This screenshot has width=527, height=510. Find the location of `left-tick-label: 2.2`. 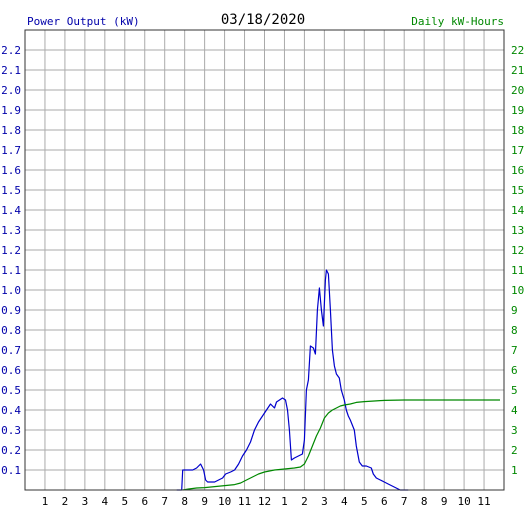

left-tick-label: 2.2 is located at coordinates (11, 50).